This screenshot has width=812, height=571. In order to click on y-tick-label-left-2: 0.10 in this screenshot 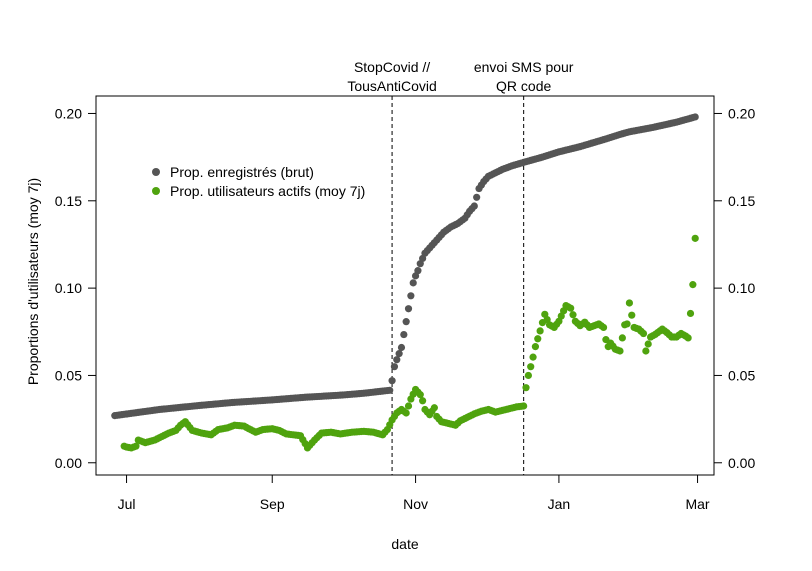, I will do `click(68, 288)`.